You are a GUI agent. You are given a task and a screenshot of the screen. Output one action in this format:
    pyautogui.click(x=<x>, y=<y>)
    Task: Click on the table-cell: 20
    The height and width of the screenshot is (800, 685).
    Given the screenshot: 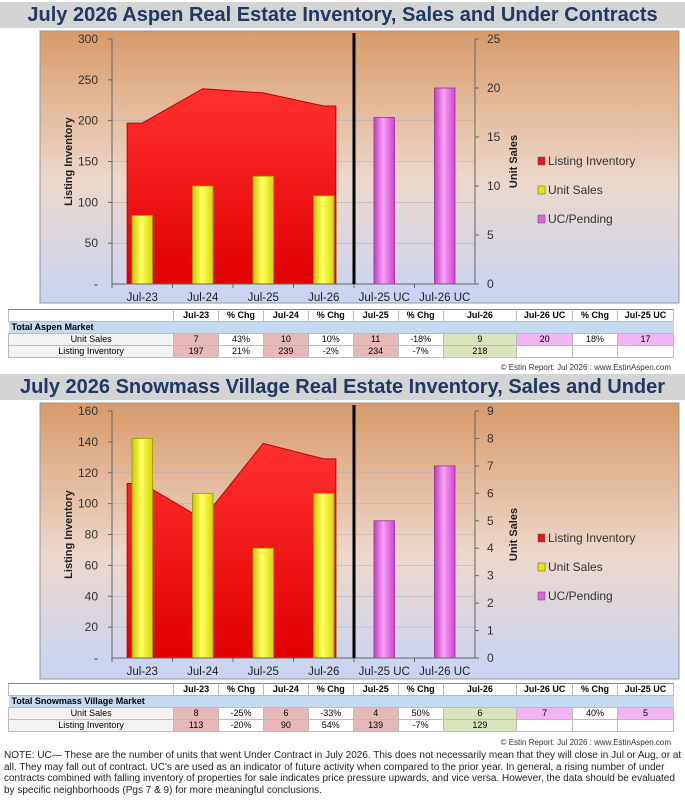 What is the action you would take?
    pyautogui.click(x=545, y=339)
    